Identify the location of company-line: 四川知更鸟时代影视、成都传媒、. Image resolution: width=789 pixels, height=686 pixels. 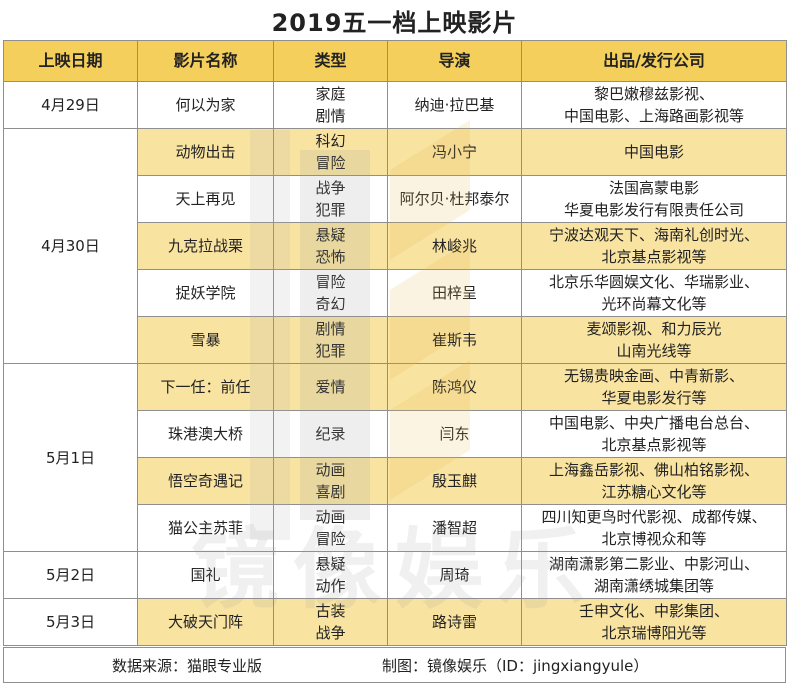
(654, 517).